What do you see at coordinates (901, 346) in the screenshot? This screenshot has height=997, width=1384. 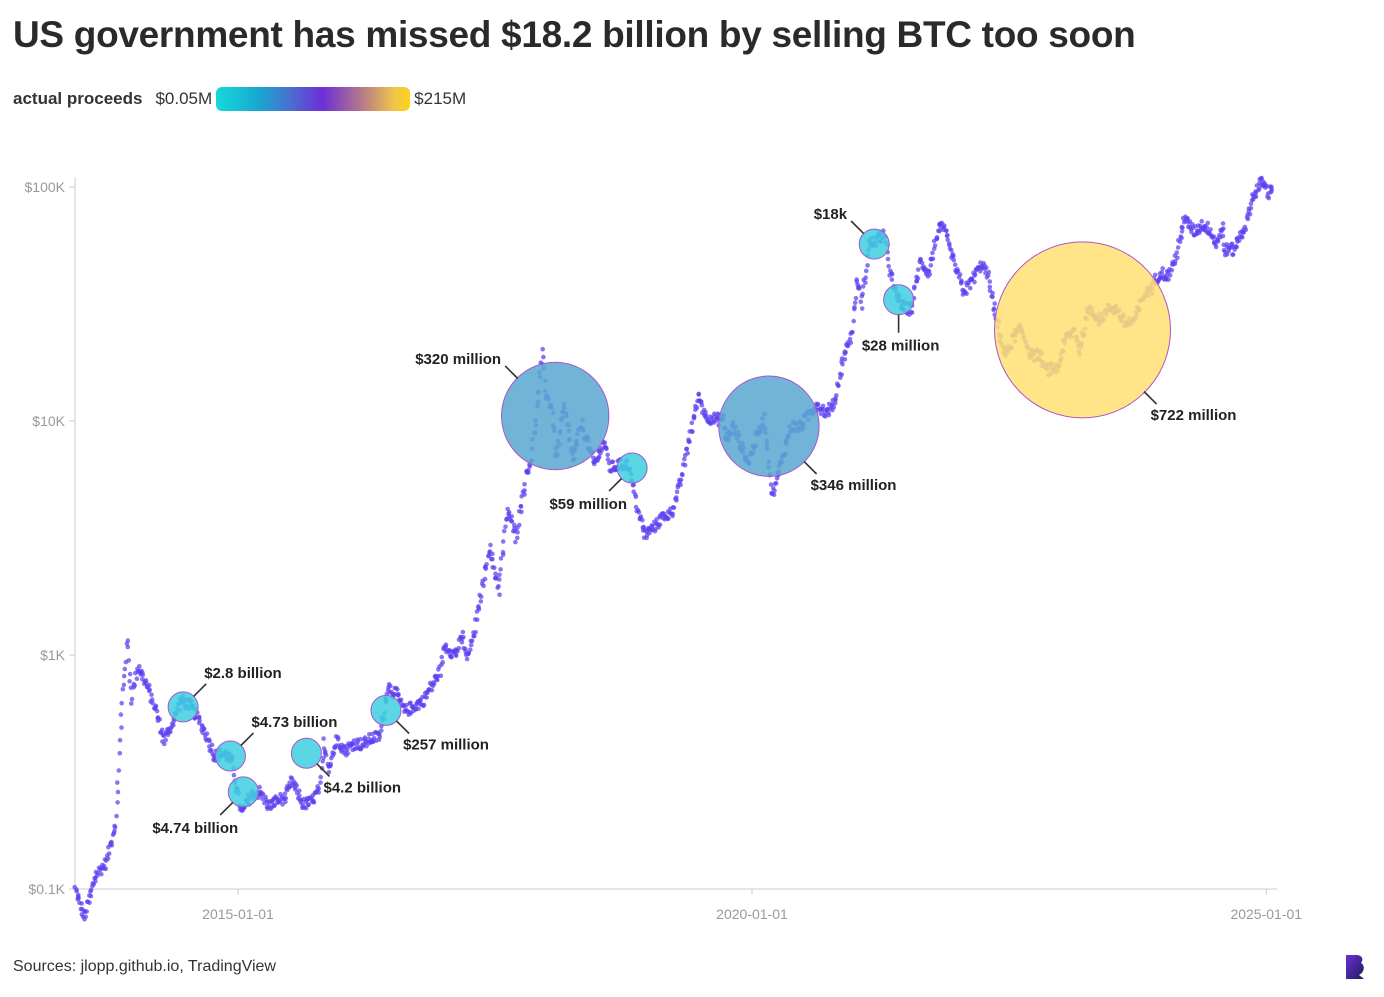 I see `sale-label: $28 million` at bounding box center [901, 346].